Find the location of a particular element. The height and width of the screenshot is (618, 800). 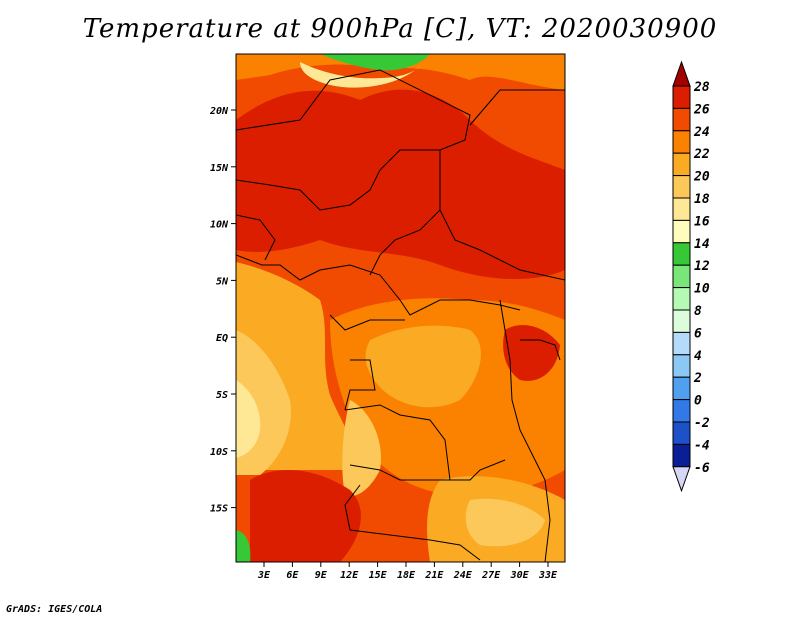

lat-label: 10N is located at coordinates (219, 225).